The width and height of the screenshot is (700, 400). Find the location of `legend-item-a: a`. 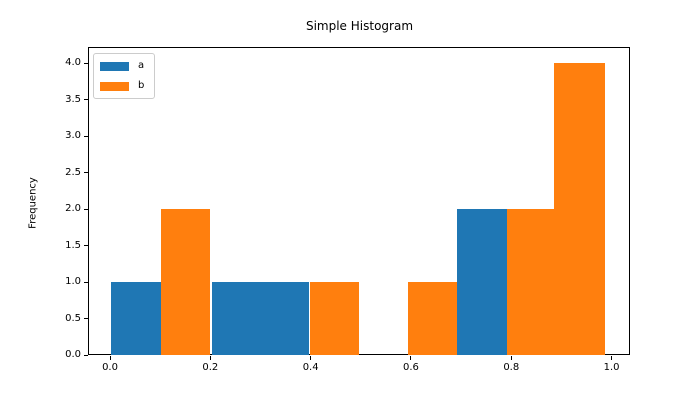

legend-item-a: a is located at coordinates (124, 66).